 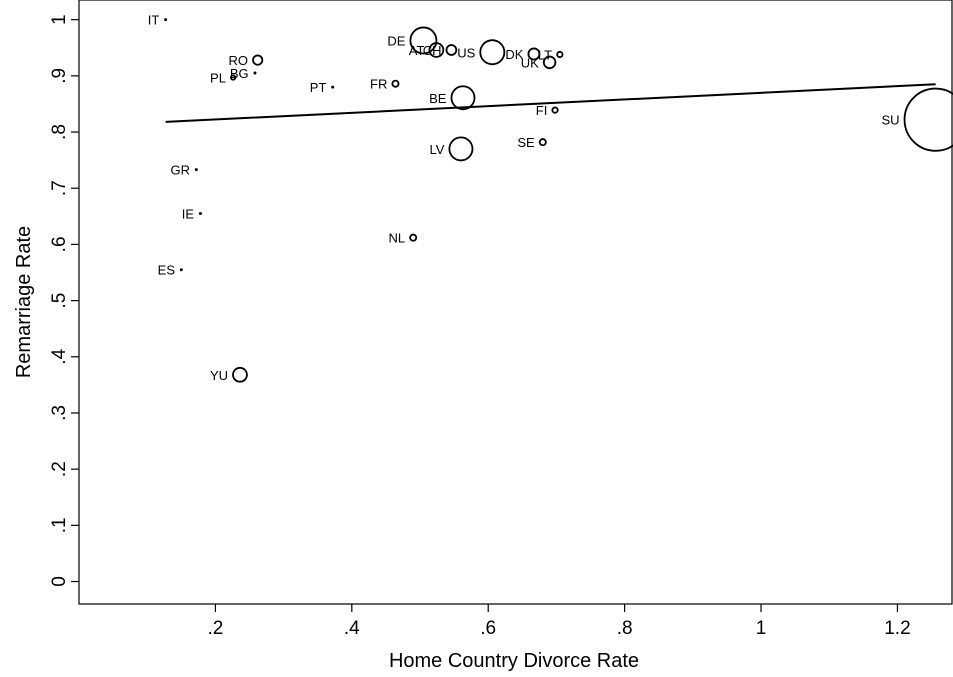 What do you see at coordinates (218, 78) in the screenshot?
I see `point-label: PL` at bounding box center [218, 78].